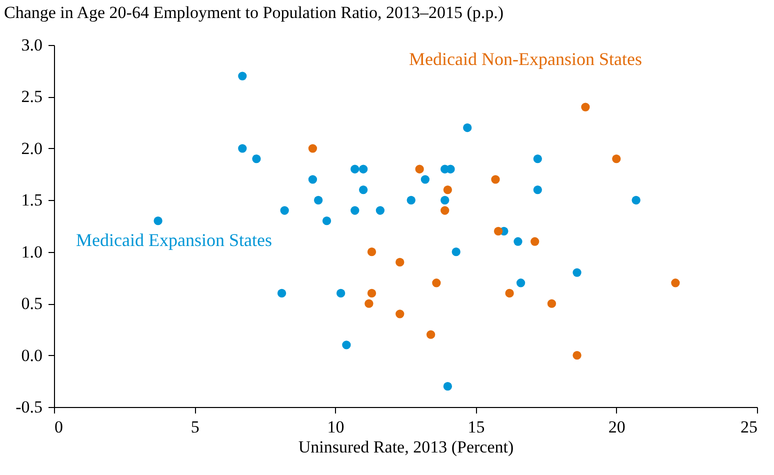 The width and height of the screenshot is (774, 475). I want to click on x-tick-label: 10, so click(335, 427).